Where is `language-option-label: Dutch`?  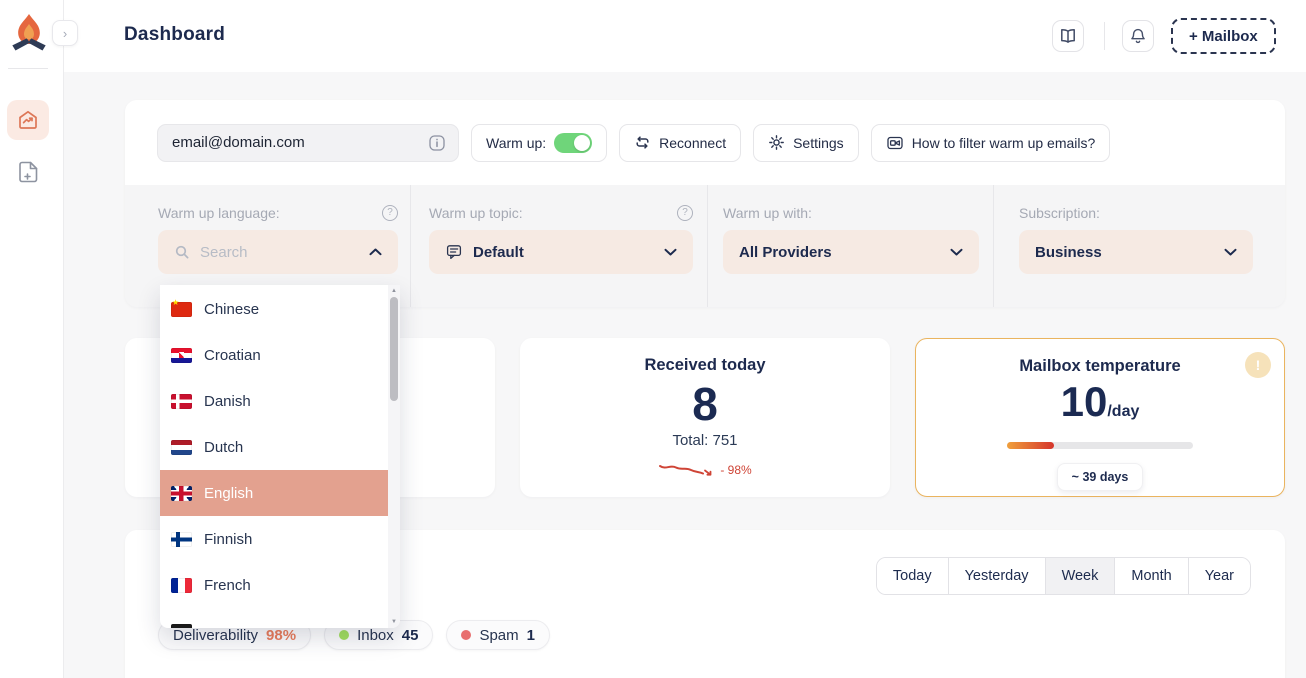
language-option-label: Dutch is located at coordinates (224, 447).